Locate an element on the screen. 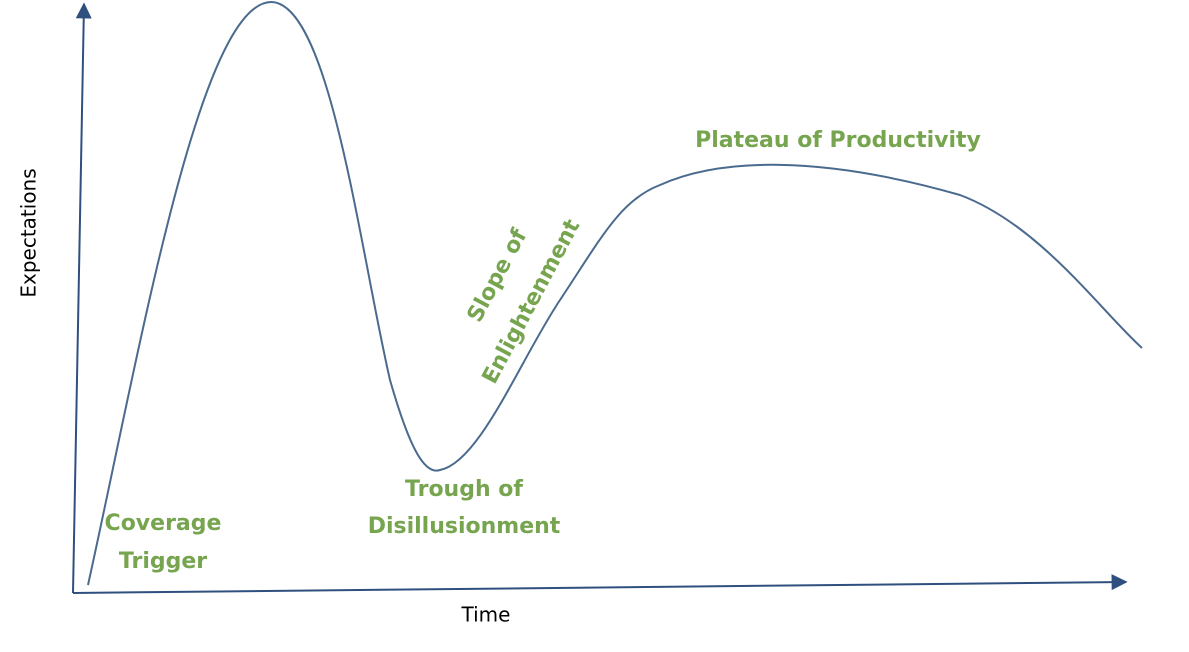 The height and width of the screenshot is (652, 1189). x-axis is located at coordinates (600, 584).